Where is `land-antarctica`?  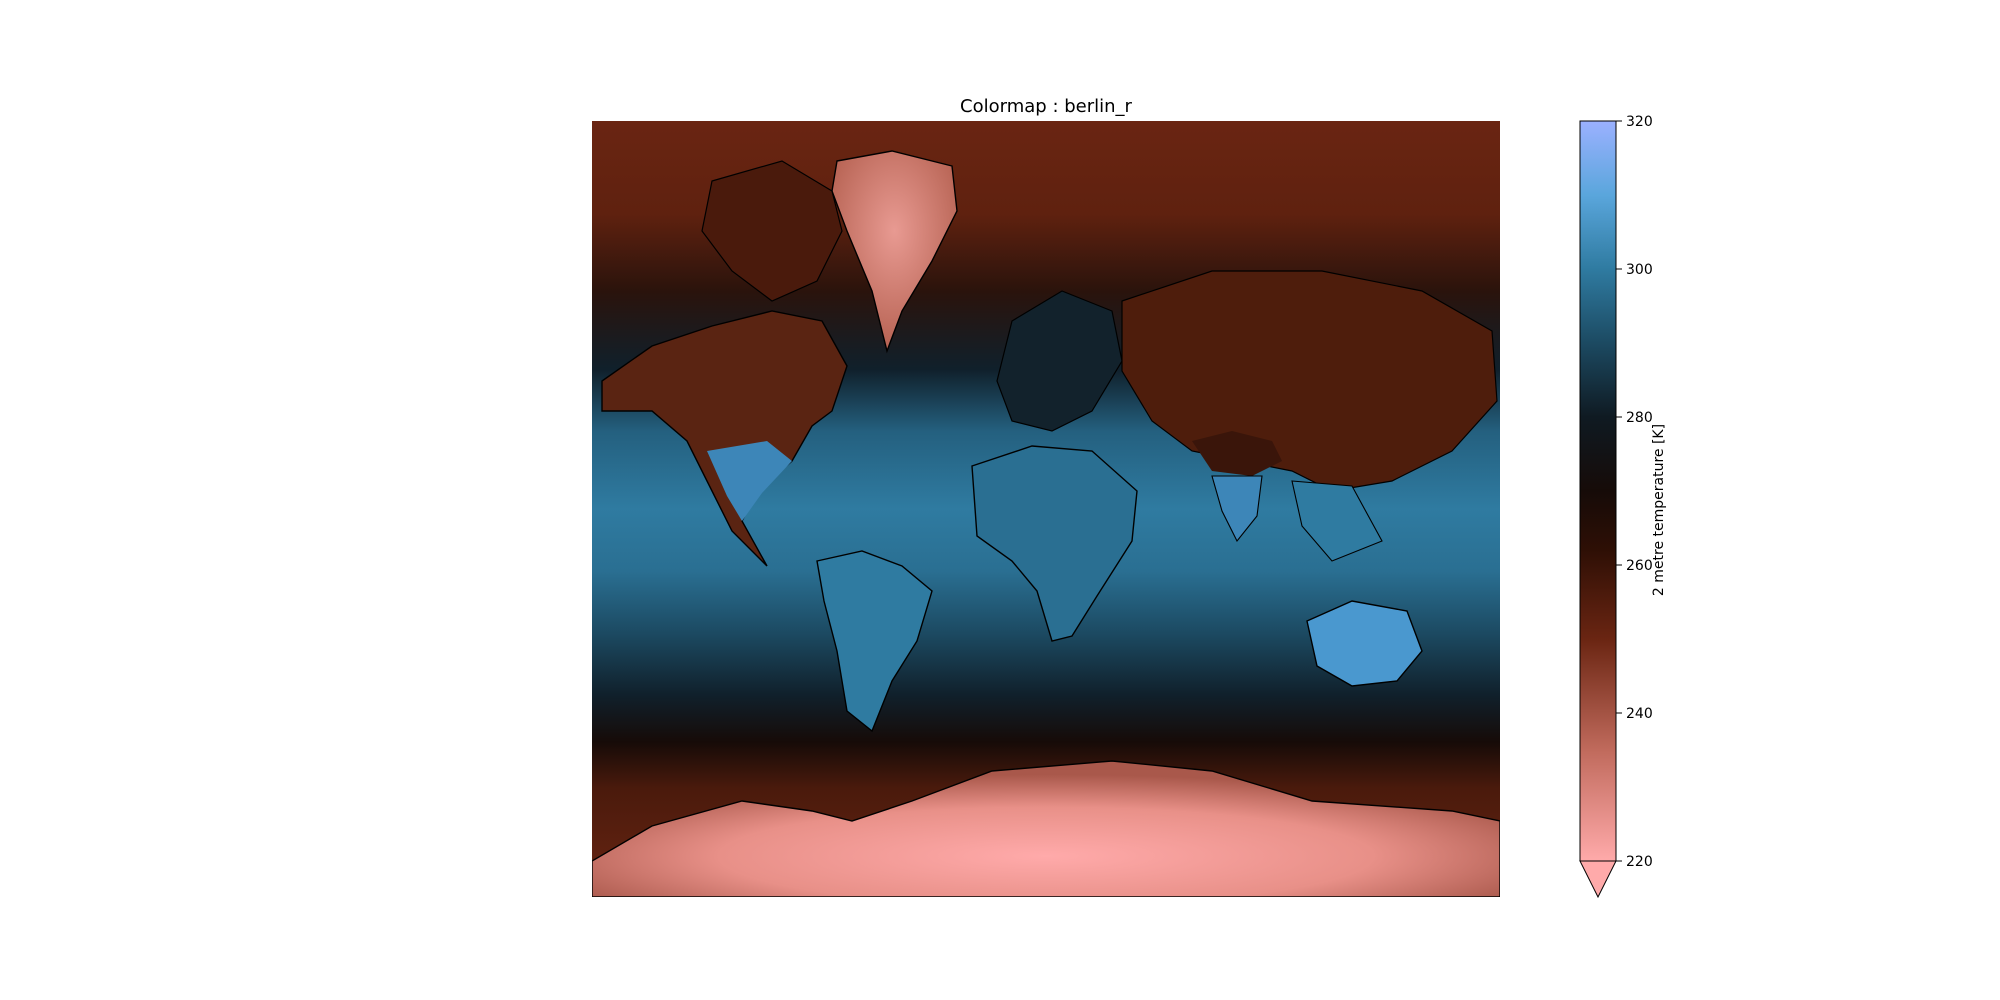
land-antarctica is located at coordinates (1046, 828).